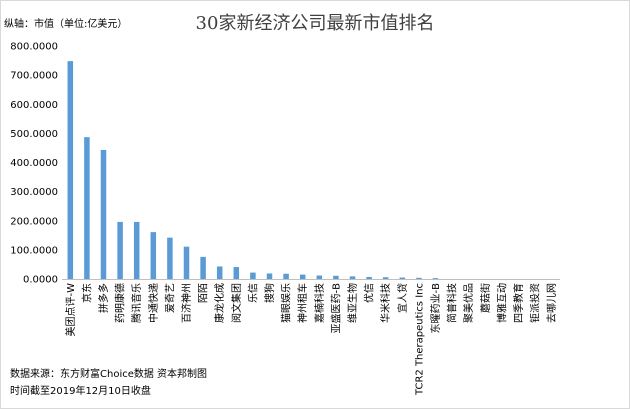 The image size is (630, 409). I want to click on x-tick-label: 钜派投资, so click(535, 303).